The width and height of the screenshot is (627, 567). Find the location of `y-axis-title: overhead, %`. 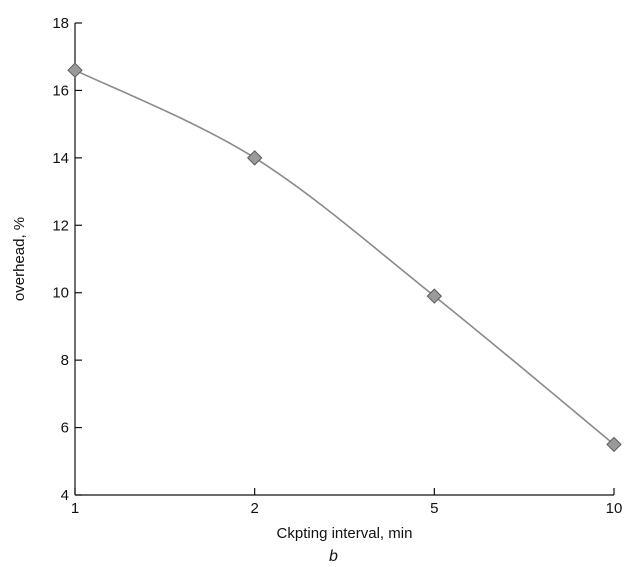

y-axis-title: overhead, % is located at coordinates (19, 259).